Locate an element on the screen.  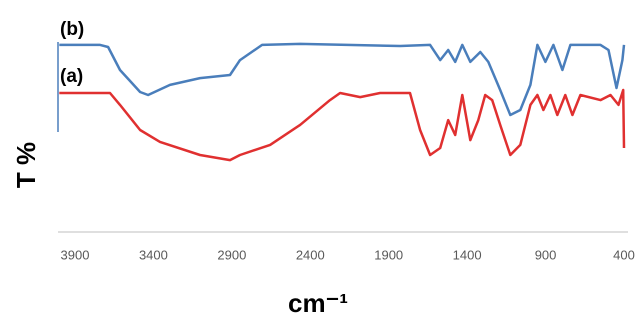
annotation: (b) is located at coordinates (72, 29).